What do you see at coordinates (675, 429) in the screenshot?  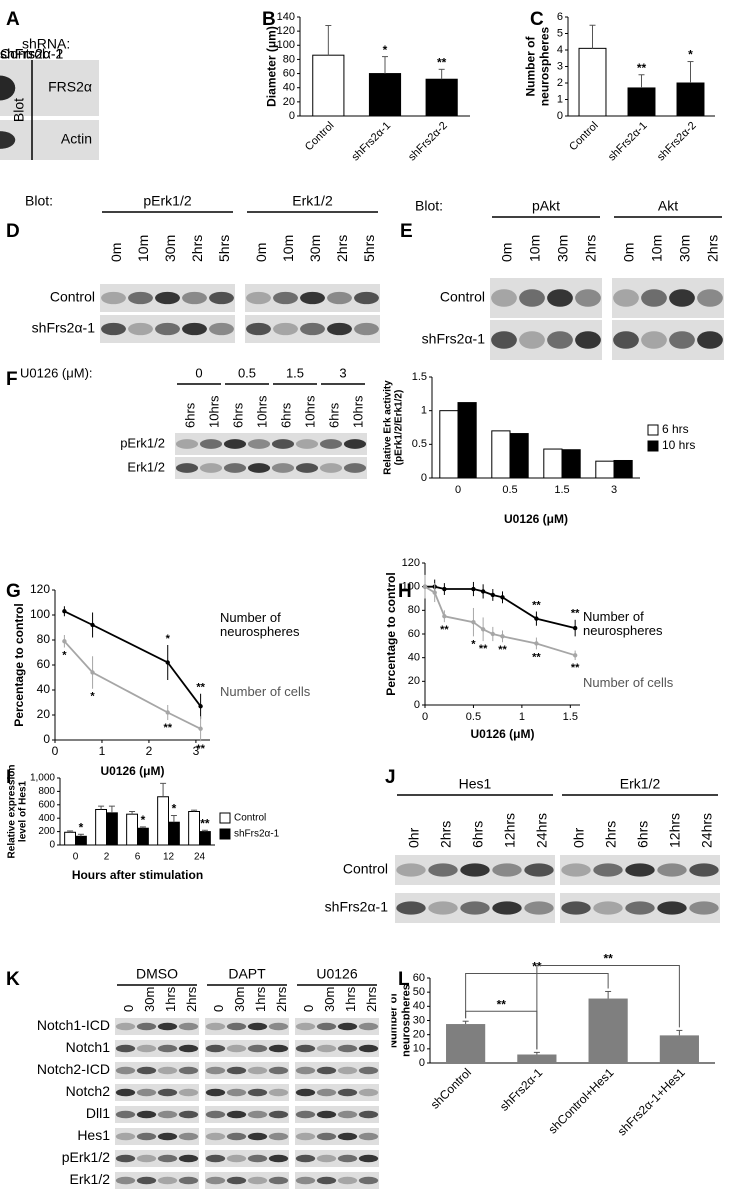 I see `legend-label: 6 hrs` at bounding box center [675, 429].